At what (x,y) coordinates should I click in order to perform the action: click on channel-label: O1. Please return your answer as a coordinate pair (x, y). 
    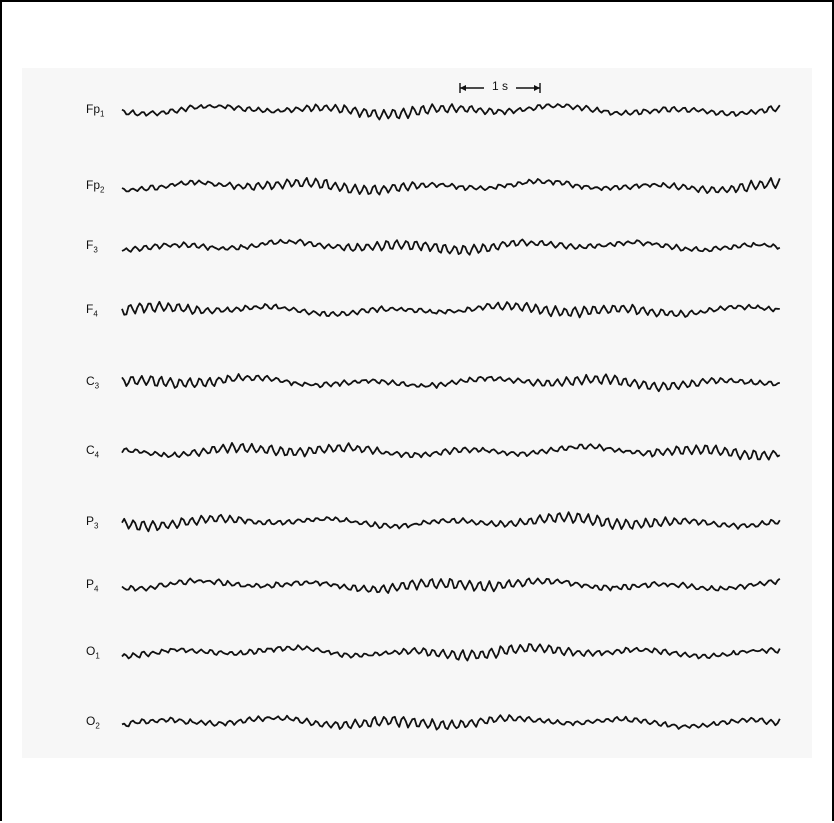
    Looking at the image, I should click on (106, 653).